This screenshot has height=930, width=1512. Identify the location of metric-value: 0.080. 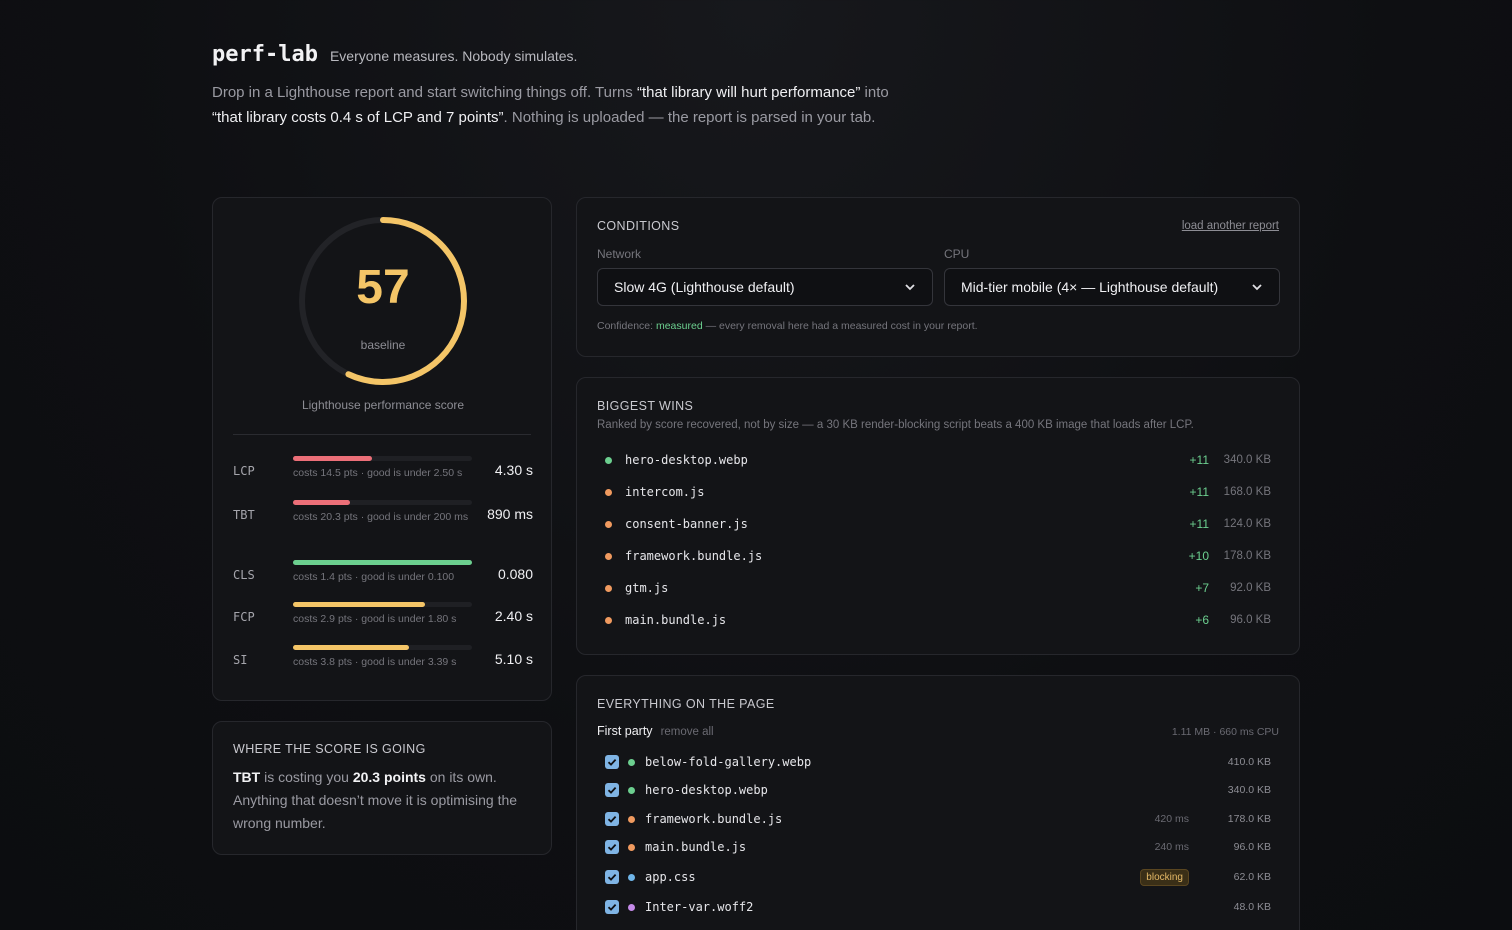
(515, 574).